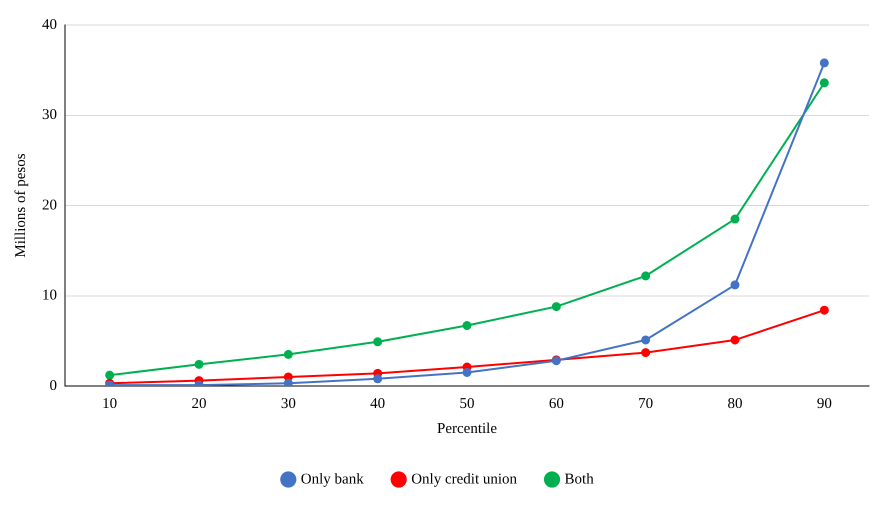 Image resolution: width=887 pixels, height=505 pixels. What do you see at coordinates (49, 296) in the screenshot?
I see `y-tick-label: 10` at bounding box center [49, 296].